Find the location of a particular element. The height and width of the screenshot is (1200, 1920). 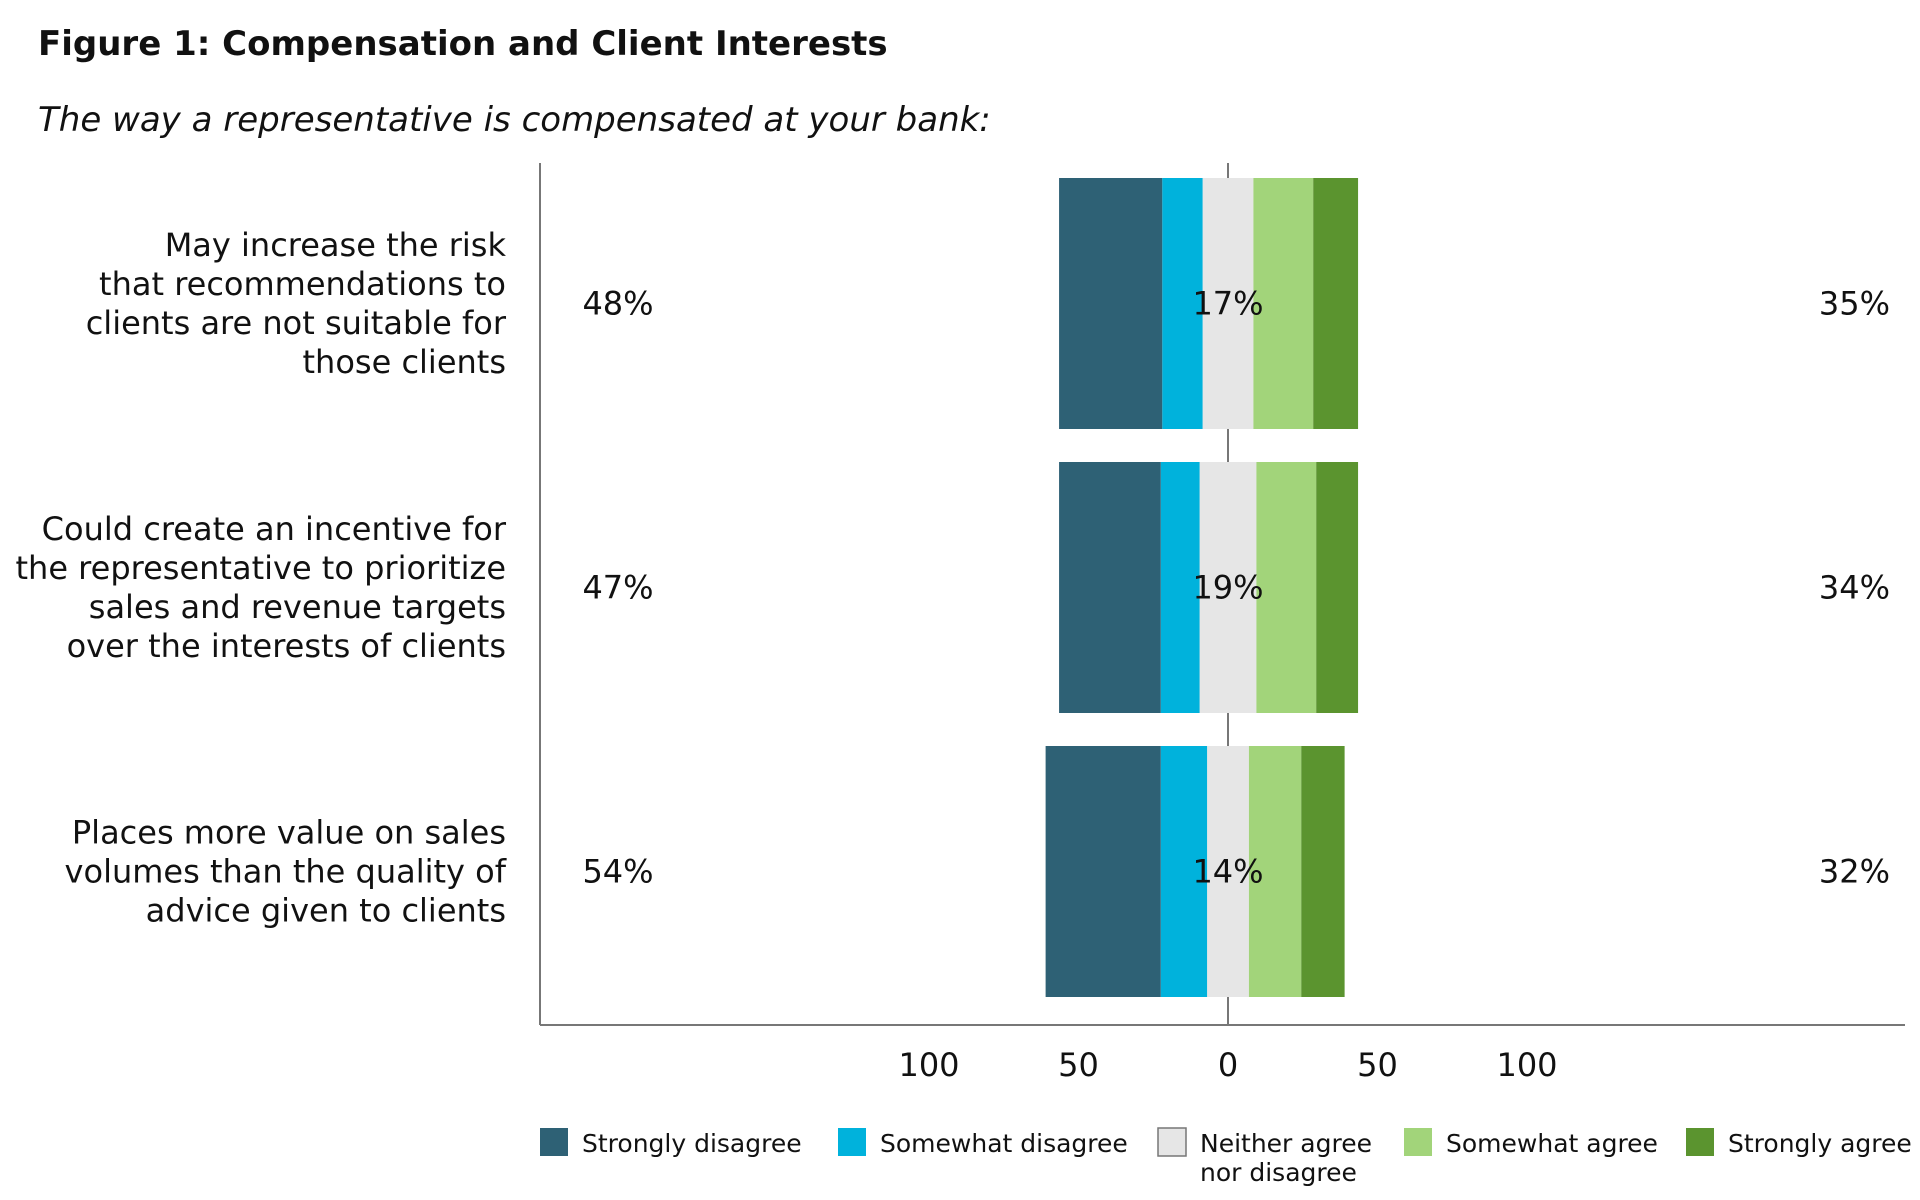

agree-total-label: 35% is located at coordinates (1854, 304).